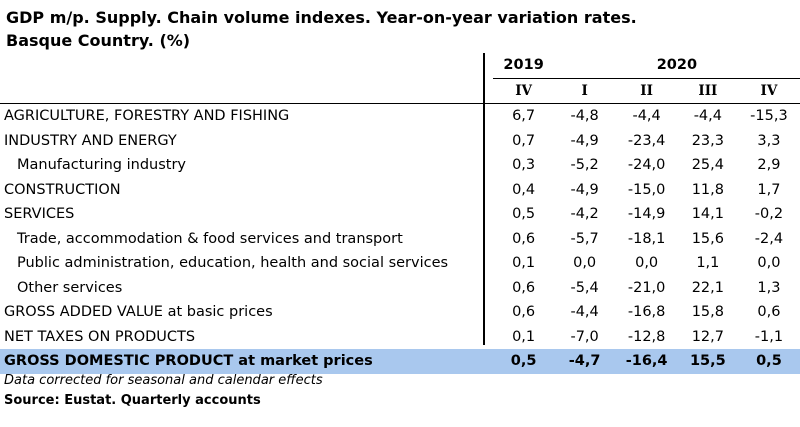  I want to click on cell-2020-q1: -4,2, so click(584, 214).